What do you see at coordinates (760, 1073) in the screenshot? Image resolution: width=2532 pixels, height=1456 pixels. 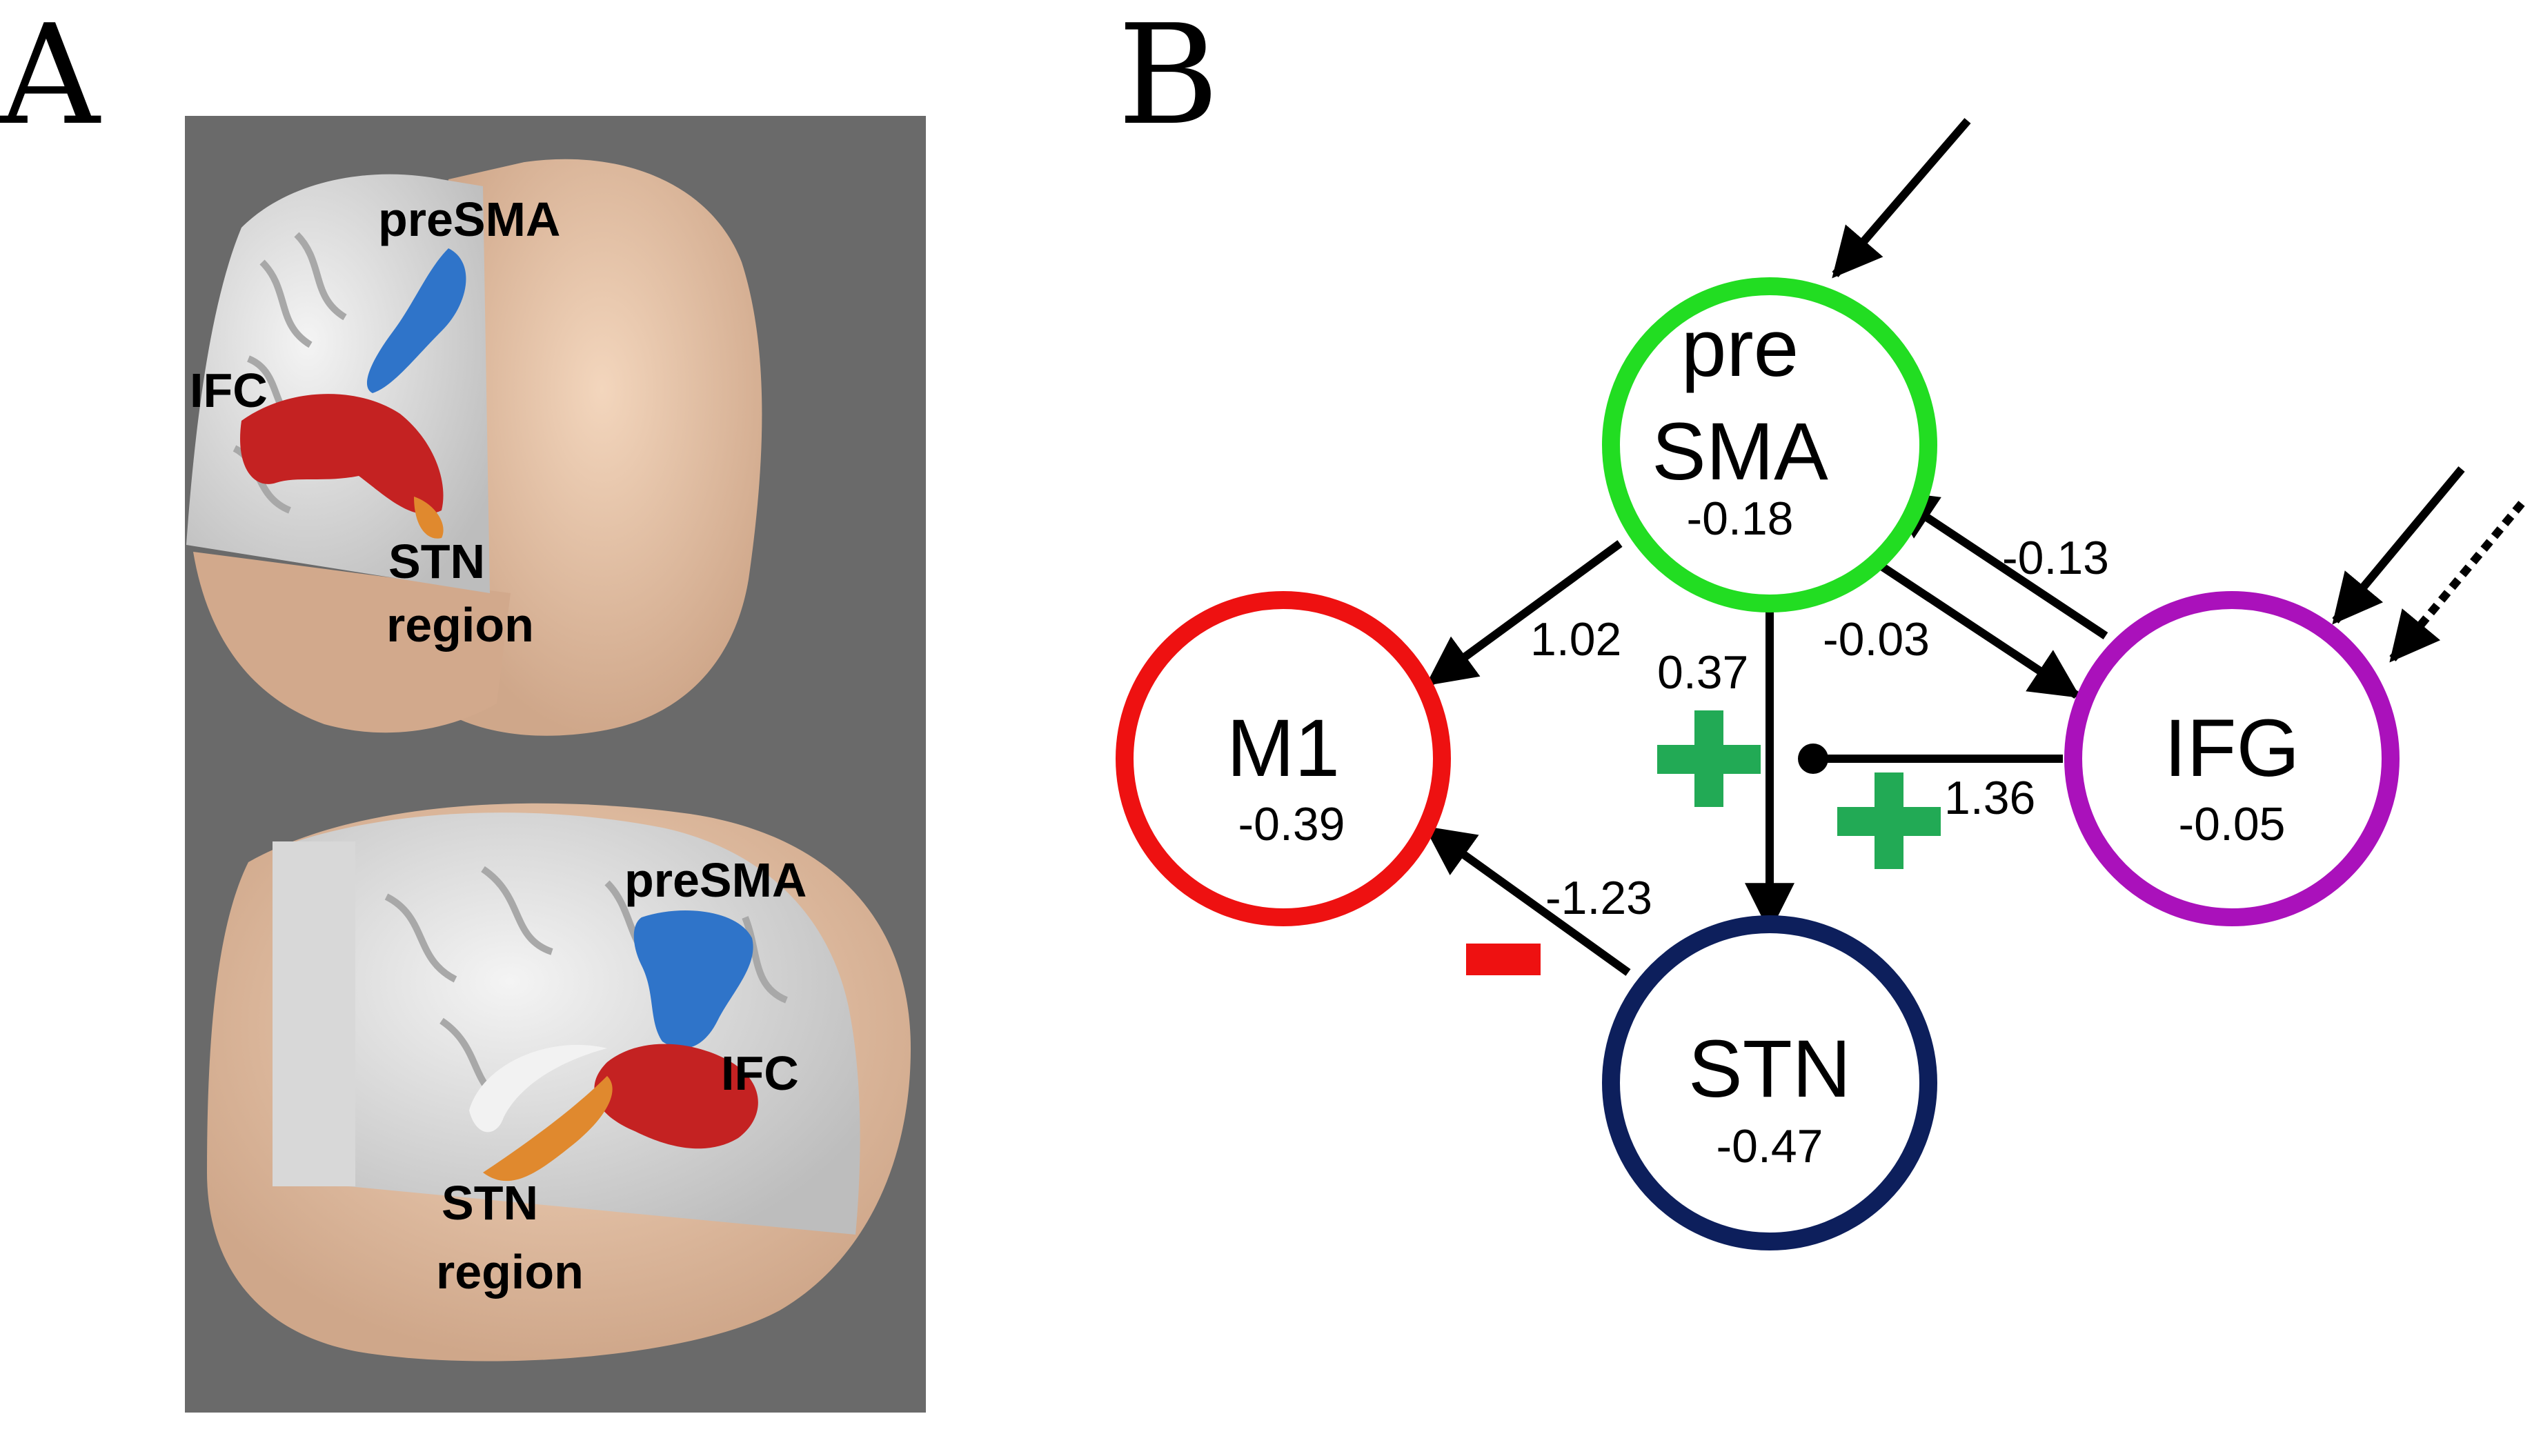 I see `brain-bottom-label-ifc: IFC` at bounding box center [760, 1073].